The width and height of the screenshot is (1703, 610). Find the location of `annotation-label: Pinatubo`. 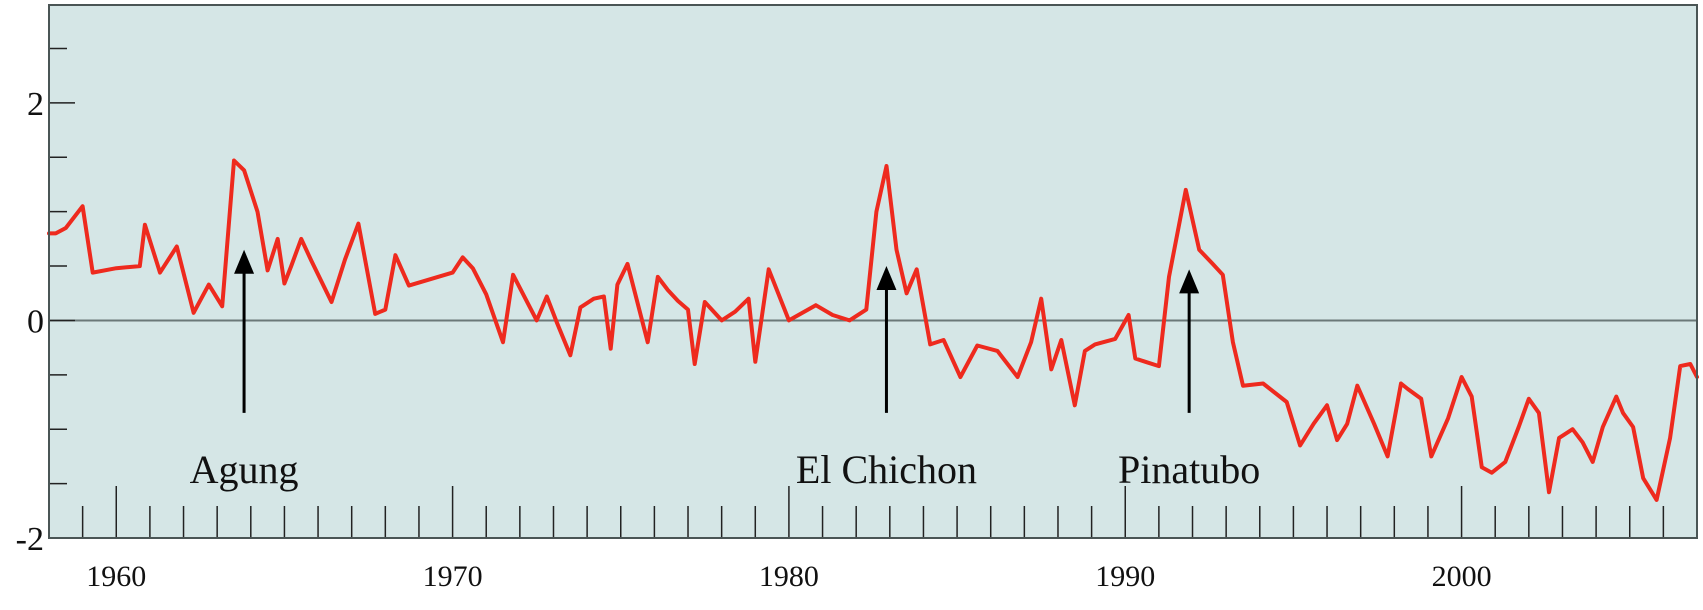

annotation-label: Pinatubo is located at coordinates (1189, 469).